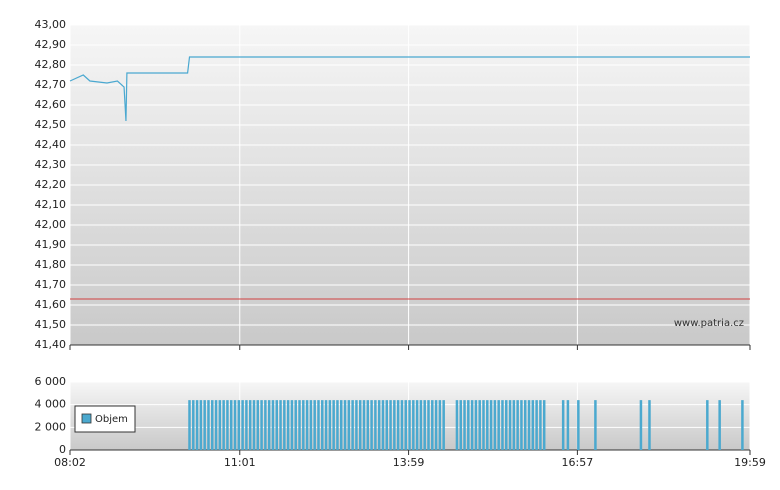 This screenshot has width=780, height=490. What do you see at coordinates (51, 404) in the screenshot?
I see `y-tick-label: 4 000` at bounding box center [51, 404].